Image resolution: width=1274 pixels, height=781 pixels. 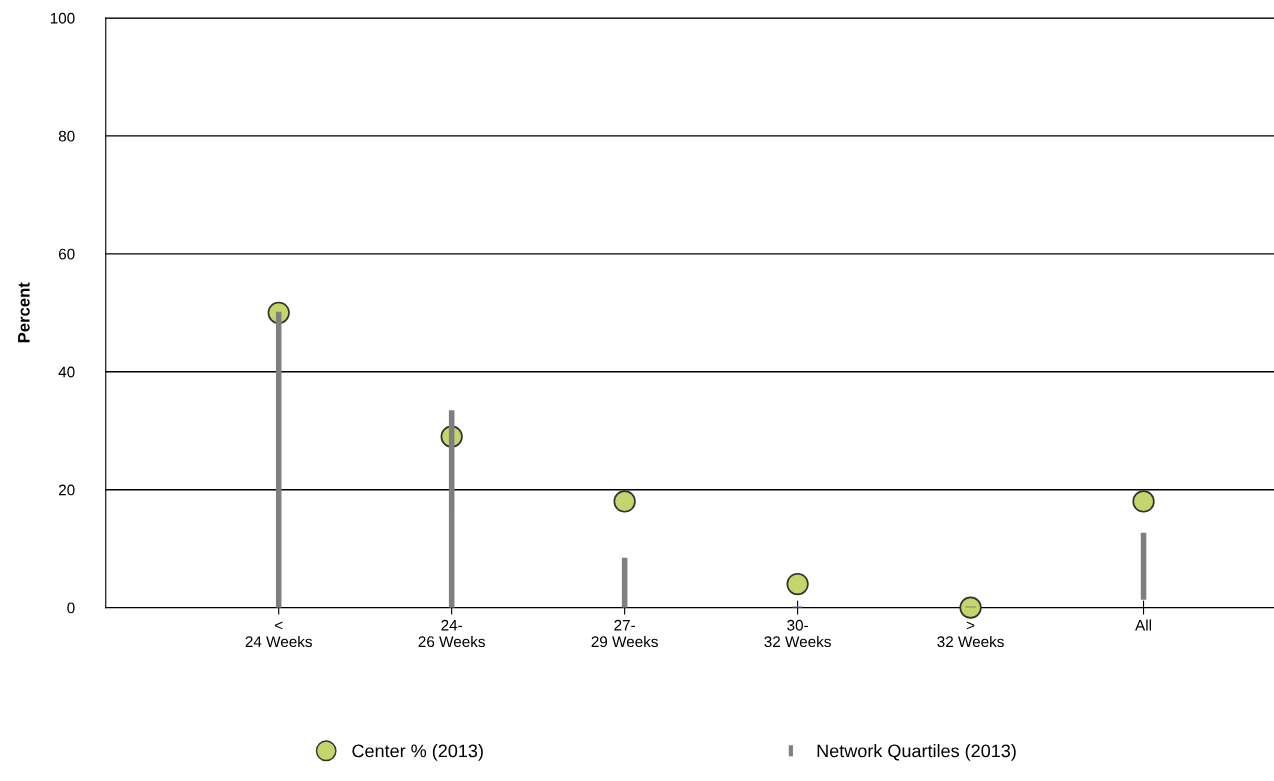 What do you see at coordinates (1143, 625) in the screenshot?
I see `x-tick-label: All` at bounding box center [1143, 625].